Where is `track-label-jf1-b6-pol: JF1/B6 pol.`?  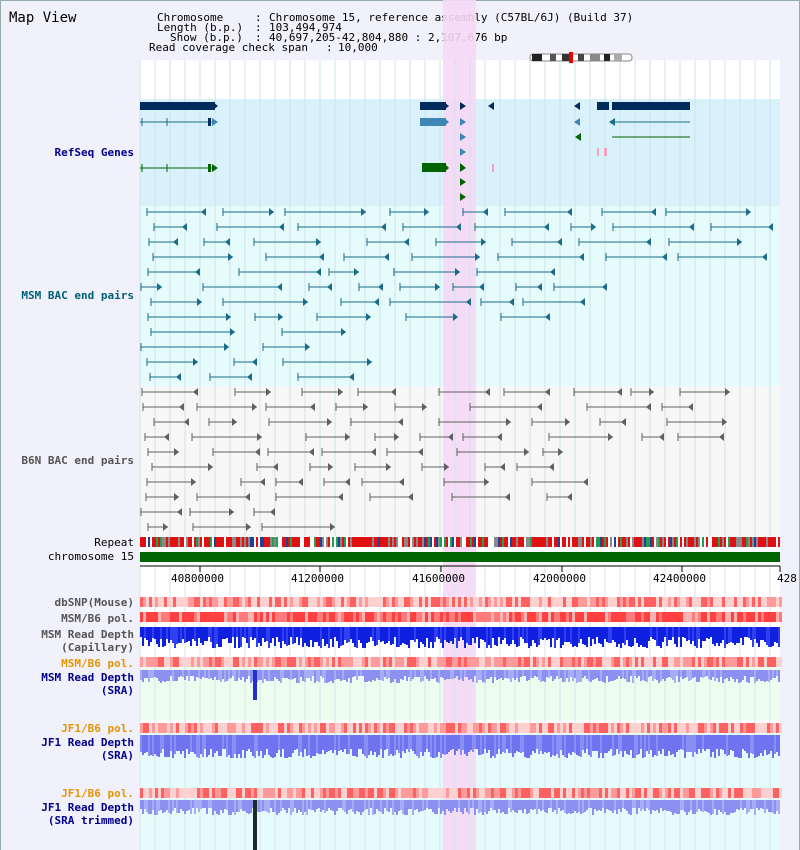 track-label-jf1-b6-pol: JF1/B6 pol. is located at coordinates (97, 728).